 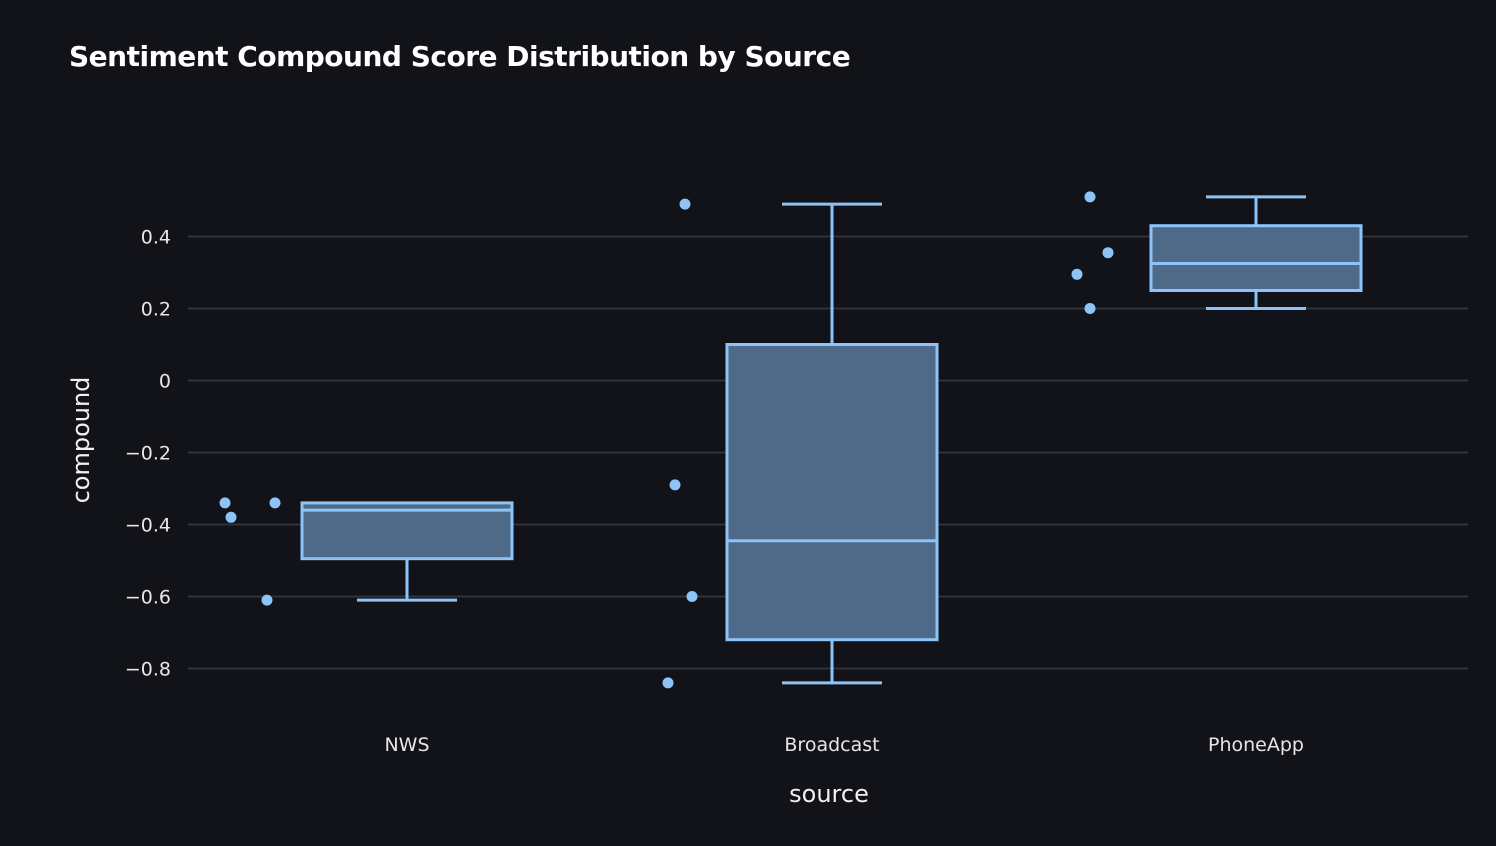 I want to click on y-tick-label: 0.2, so click(x=156, y=310).